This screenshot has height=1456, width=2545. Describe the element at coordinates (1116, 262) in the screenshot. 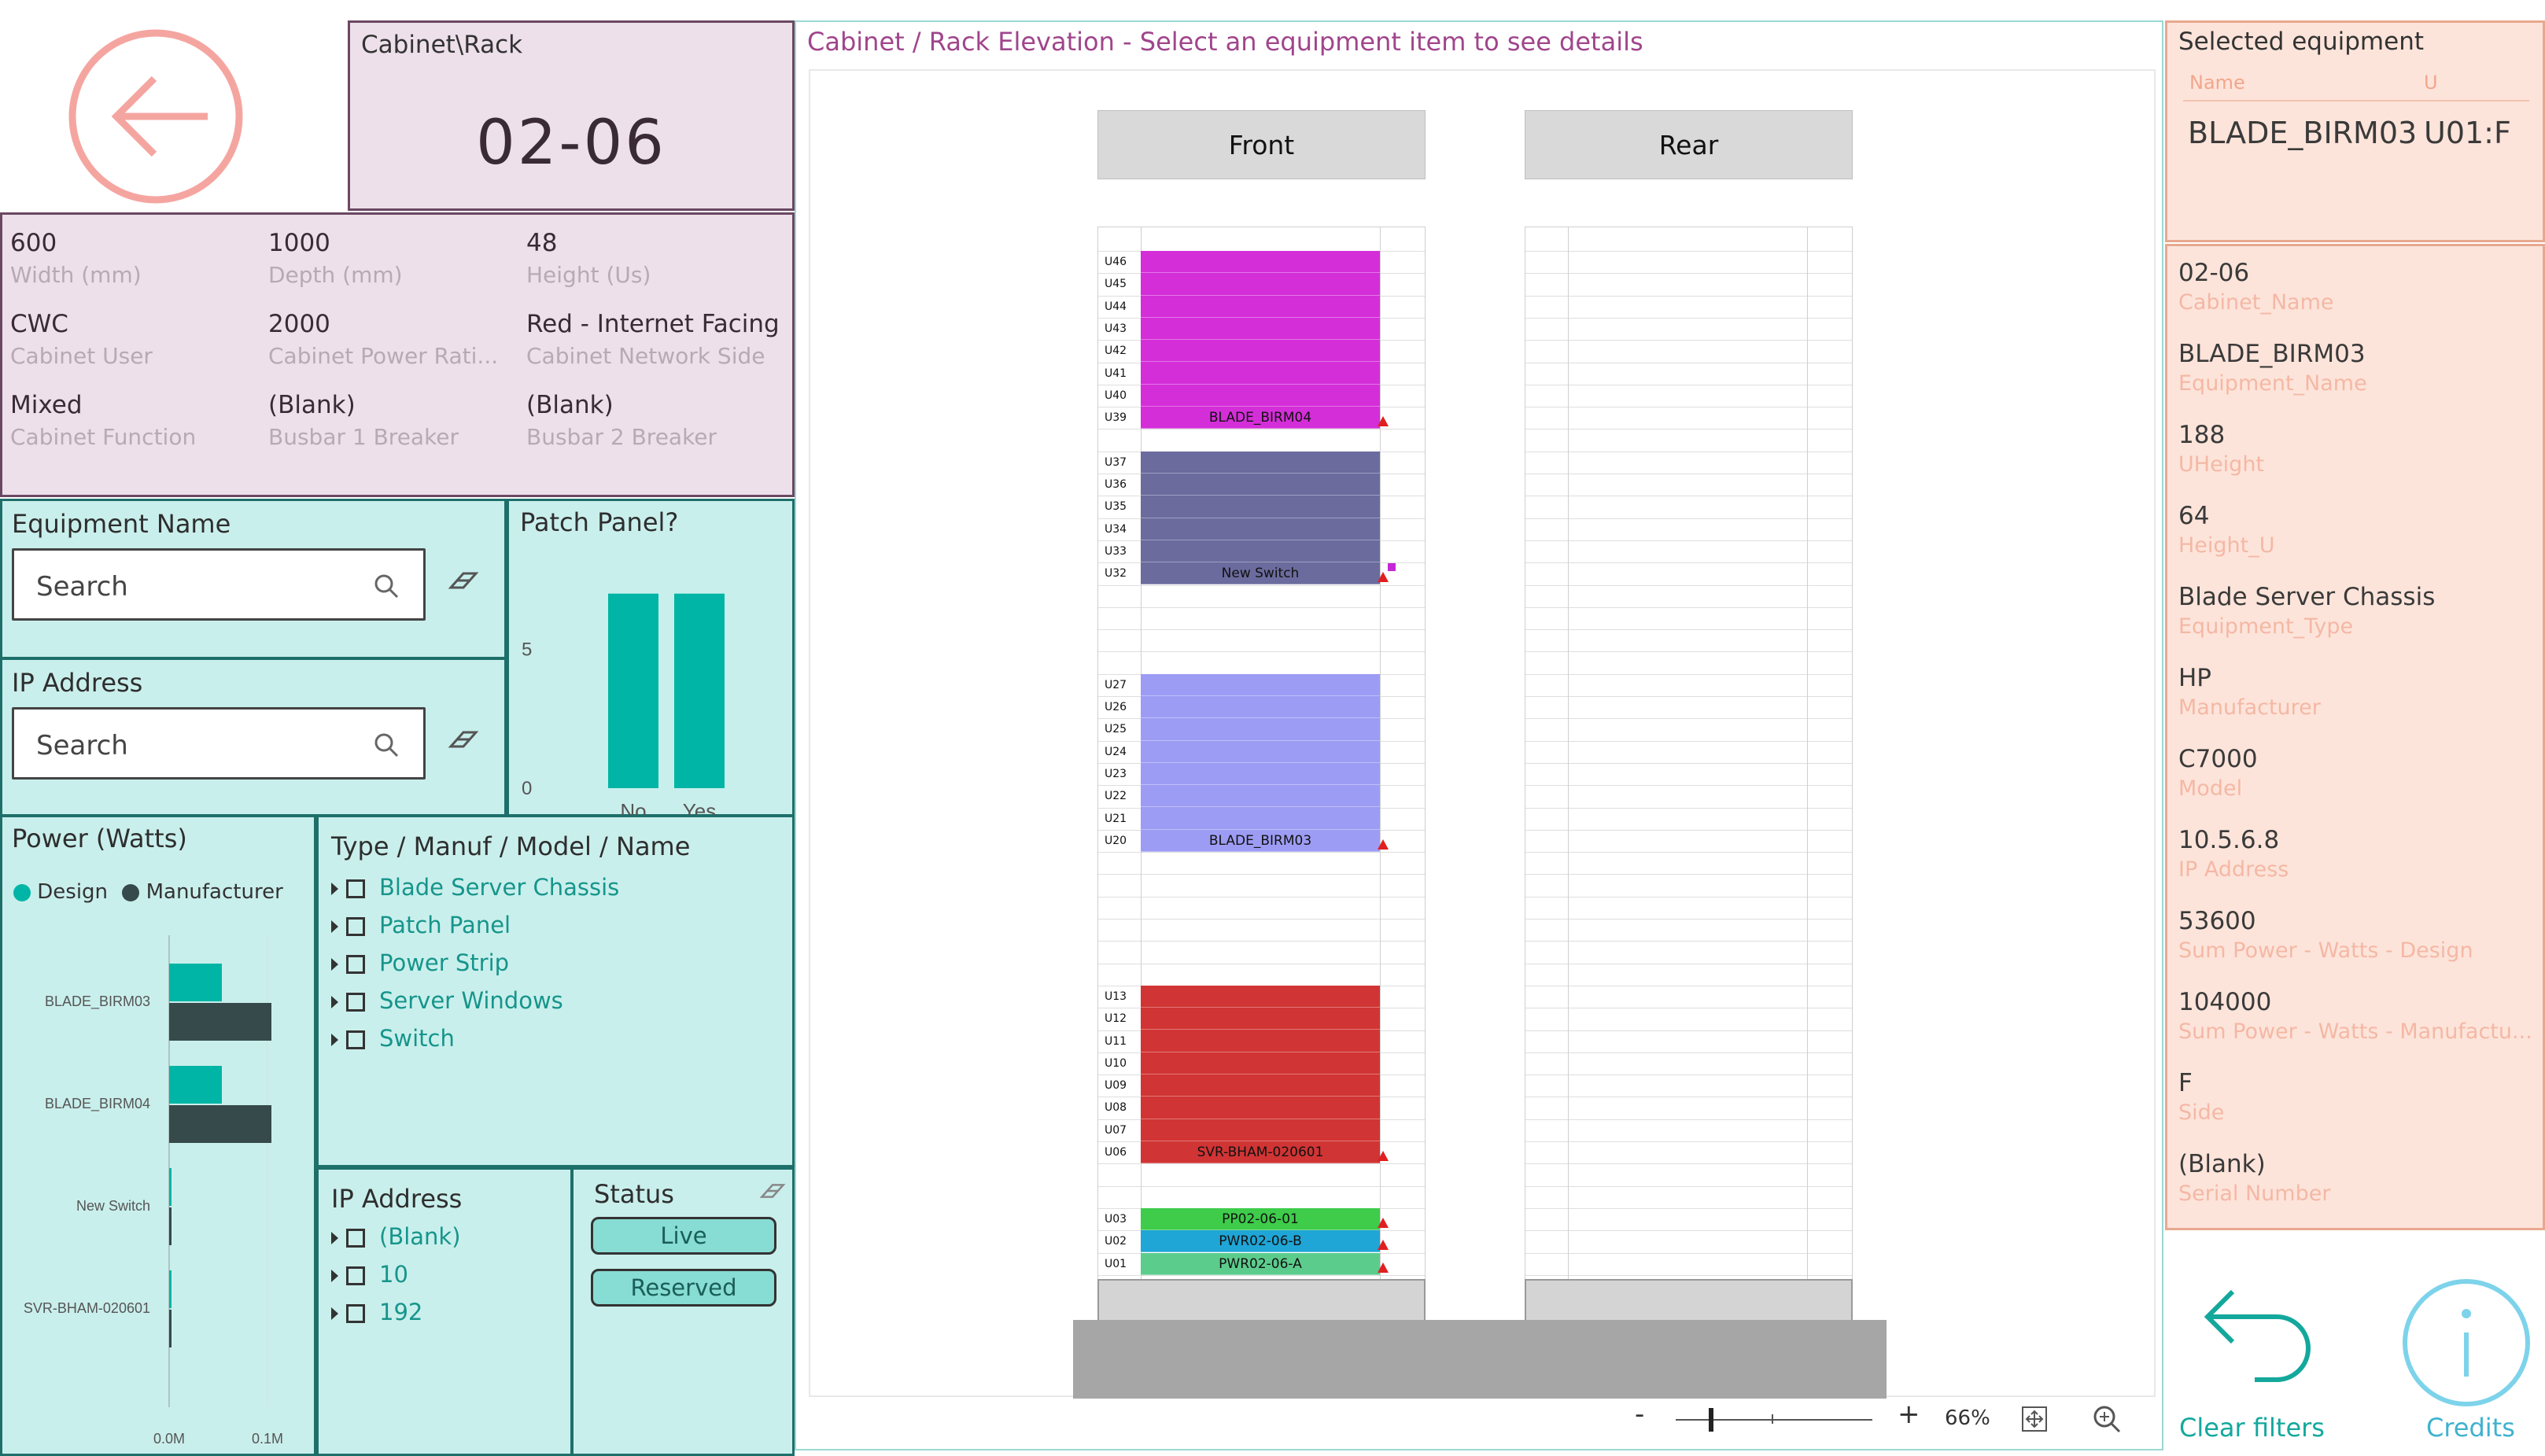

I see `unit-label: U46` at that location.